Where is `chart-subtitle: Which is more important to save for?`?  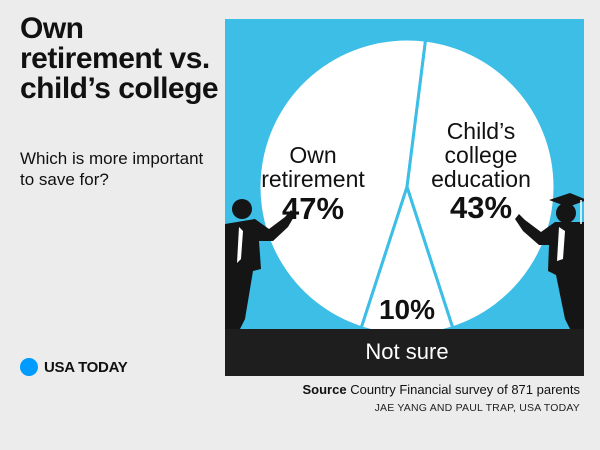
chart-subtitle: Which is more important to save for? is located at coordinates (112, 169).